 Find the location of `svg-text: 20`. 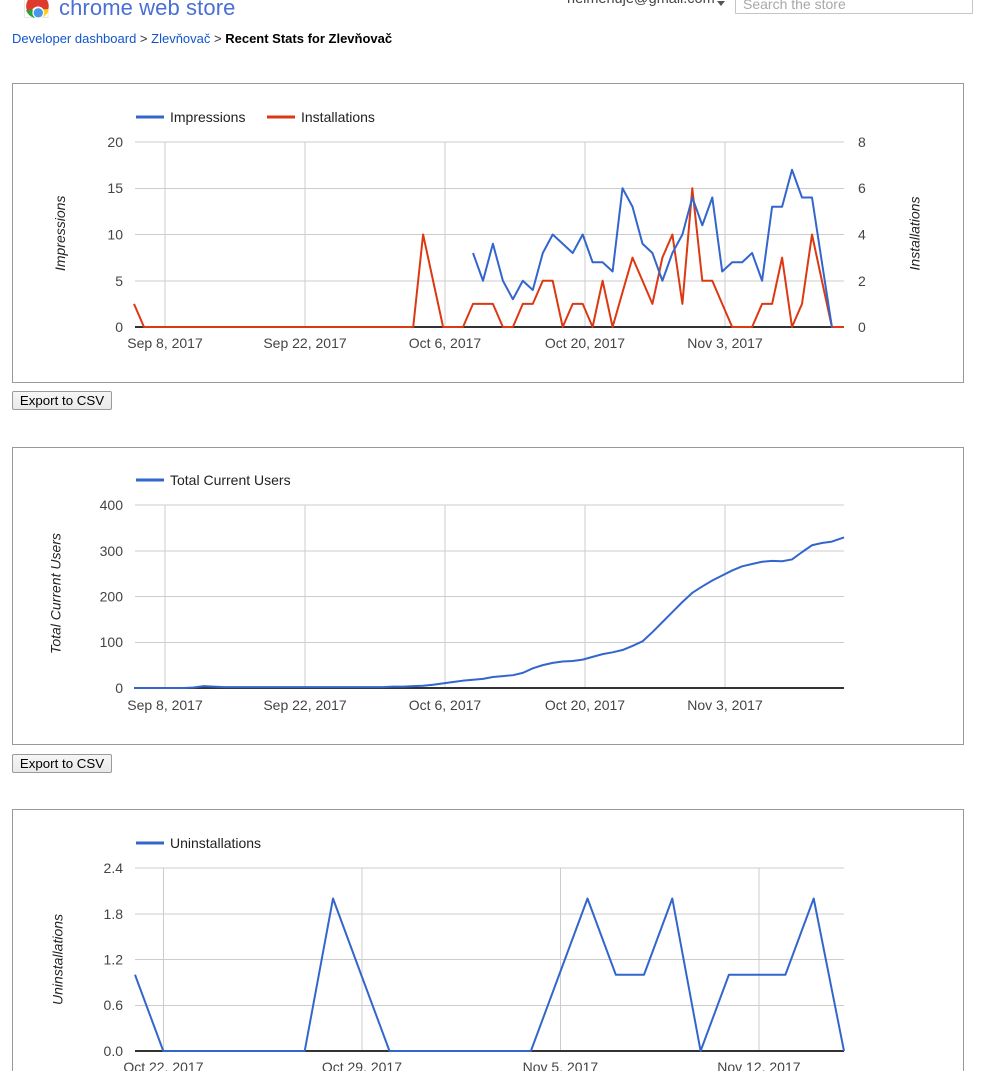

svg-text: 20 is located at coordinates (115, 142).